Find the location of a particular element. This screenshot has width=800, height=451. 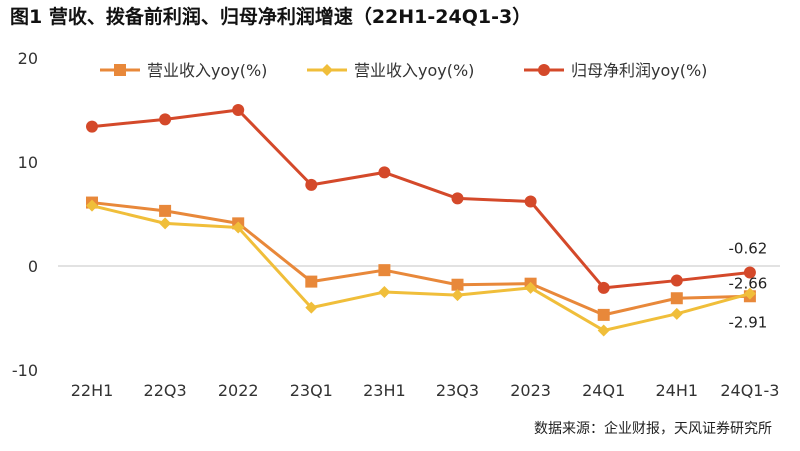

legend-item-1: 营业收入yoy(%) is located at coordinates (183, 70).